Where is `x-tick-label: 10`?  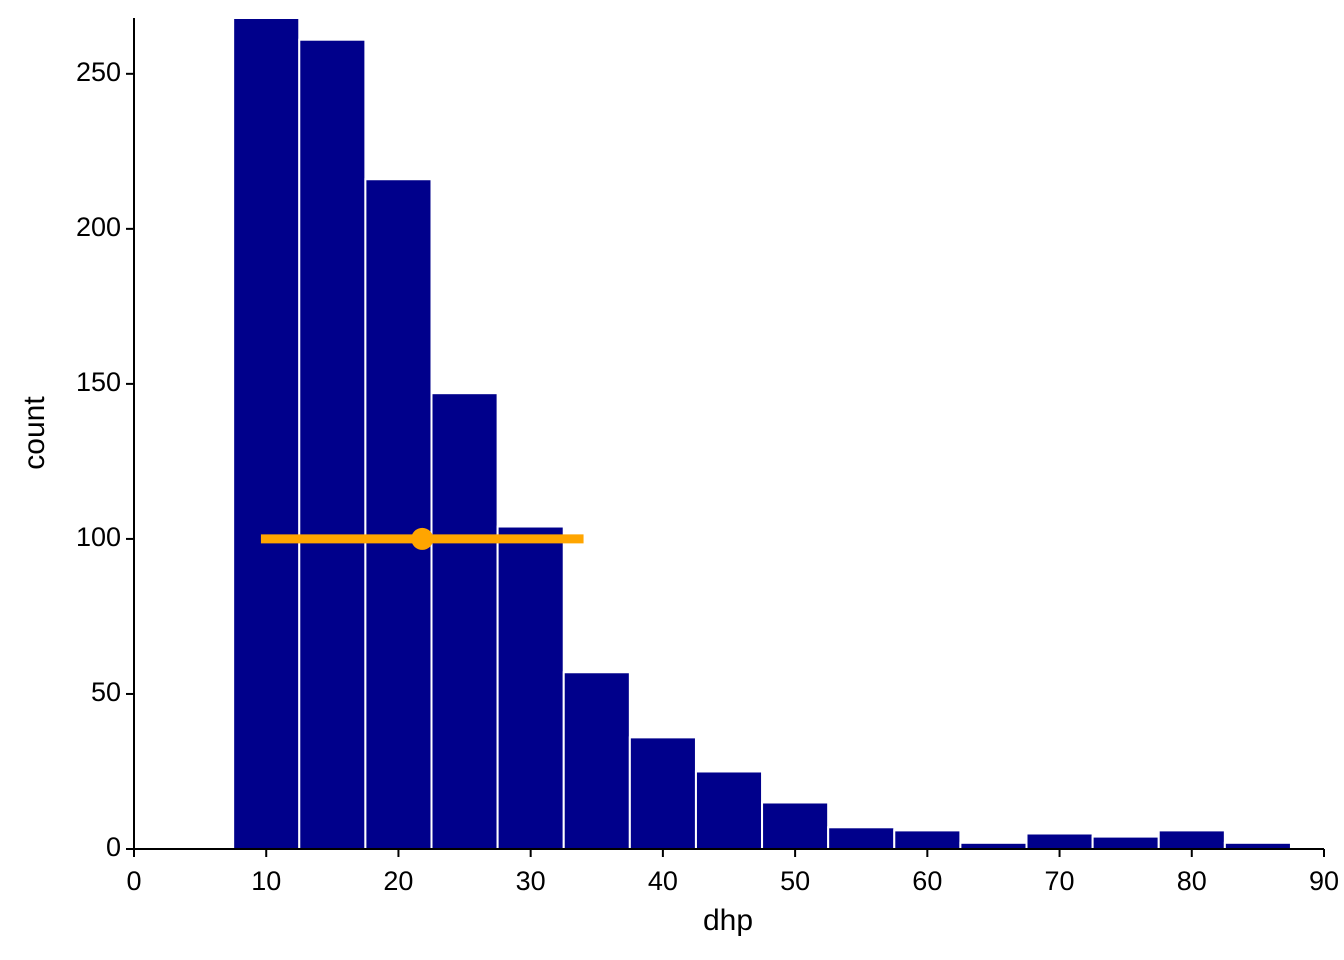
x-tick-label: 10 is located at coordinates (266, 881).